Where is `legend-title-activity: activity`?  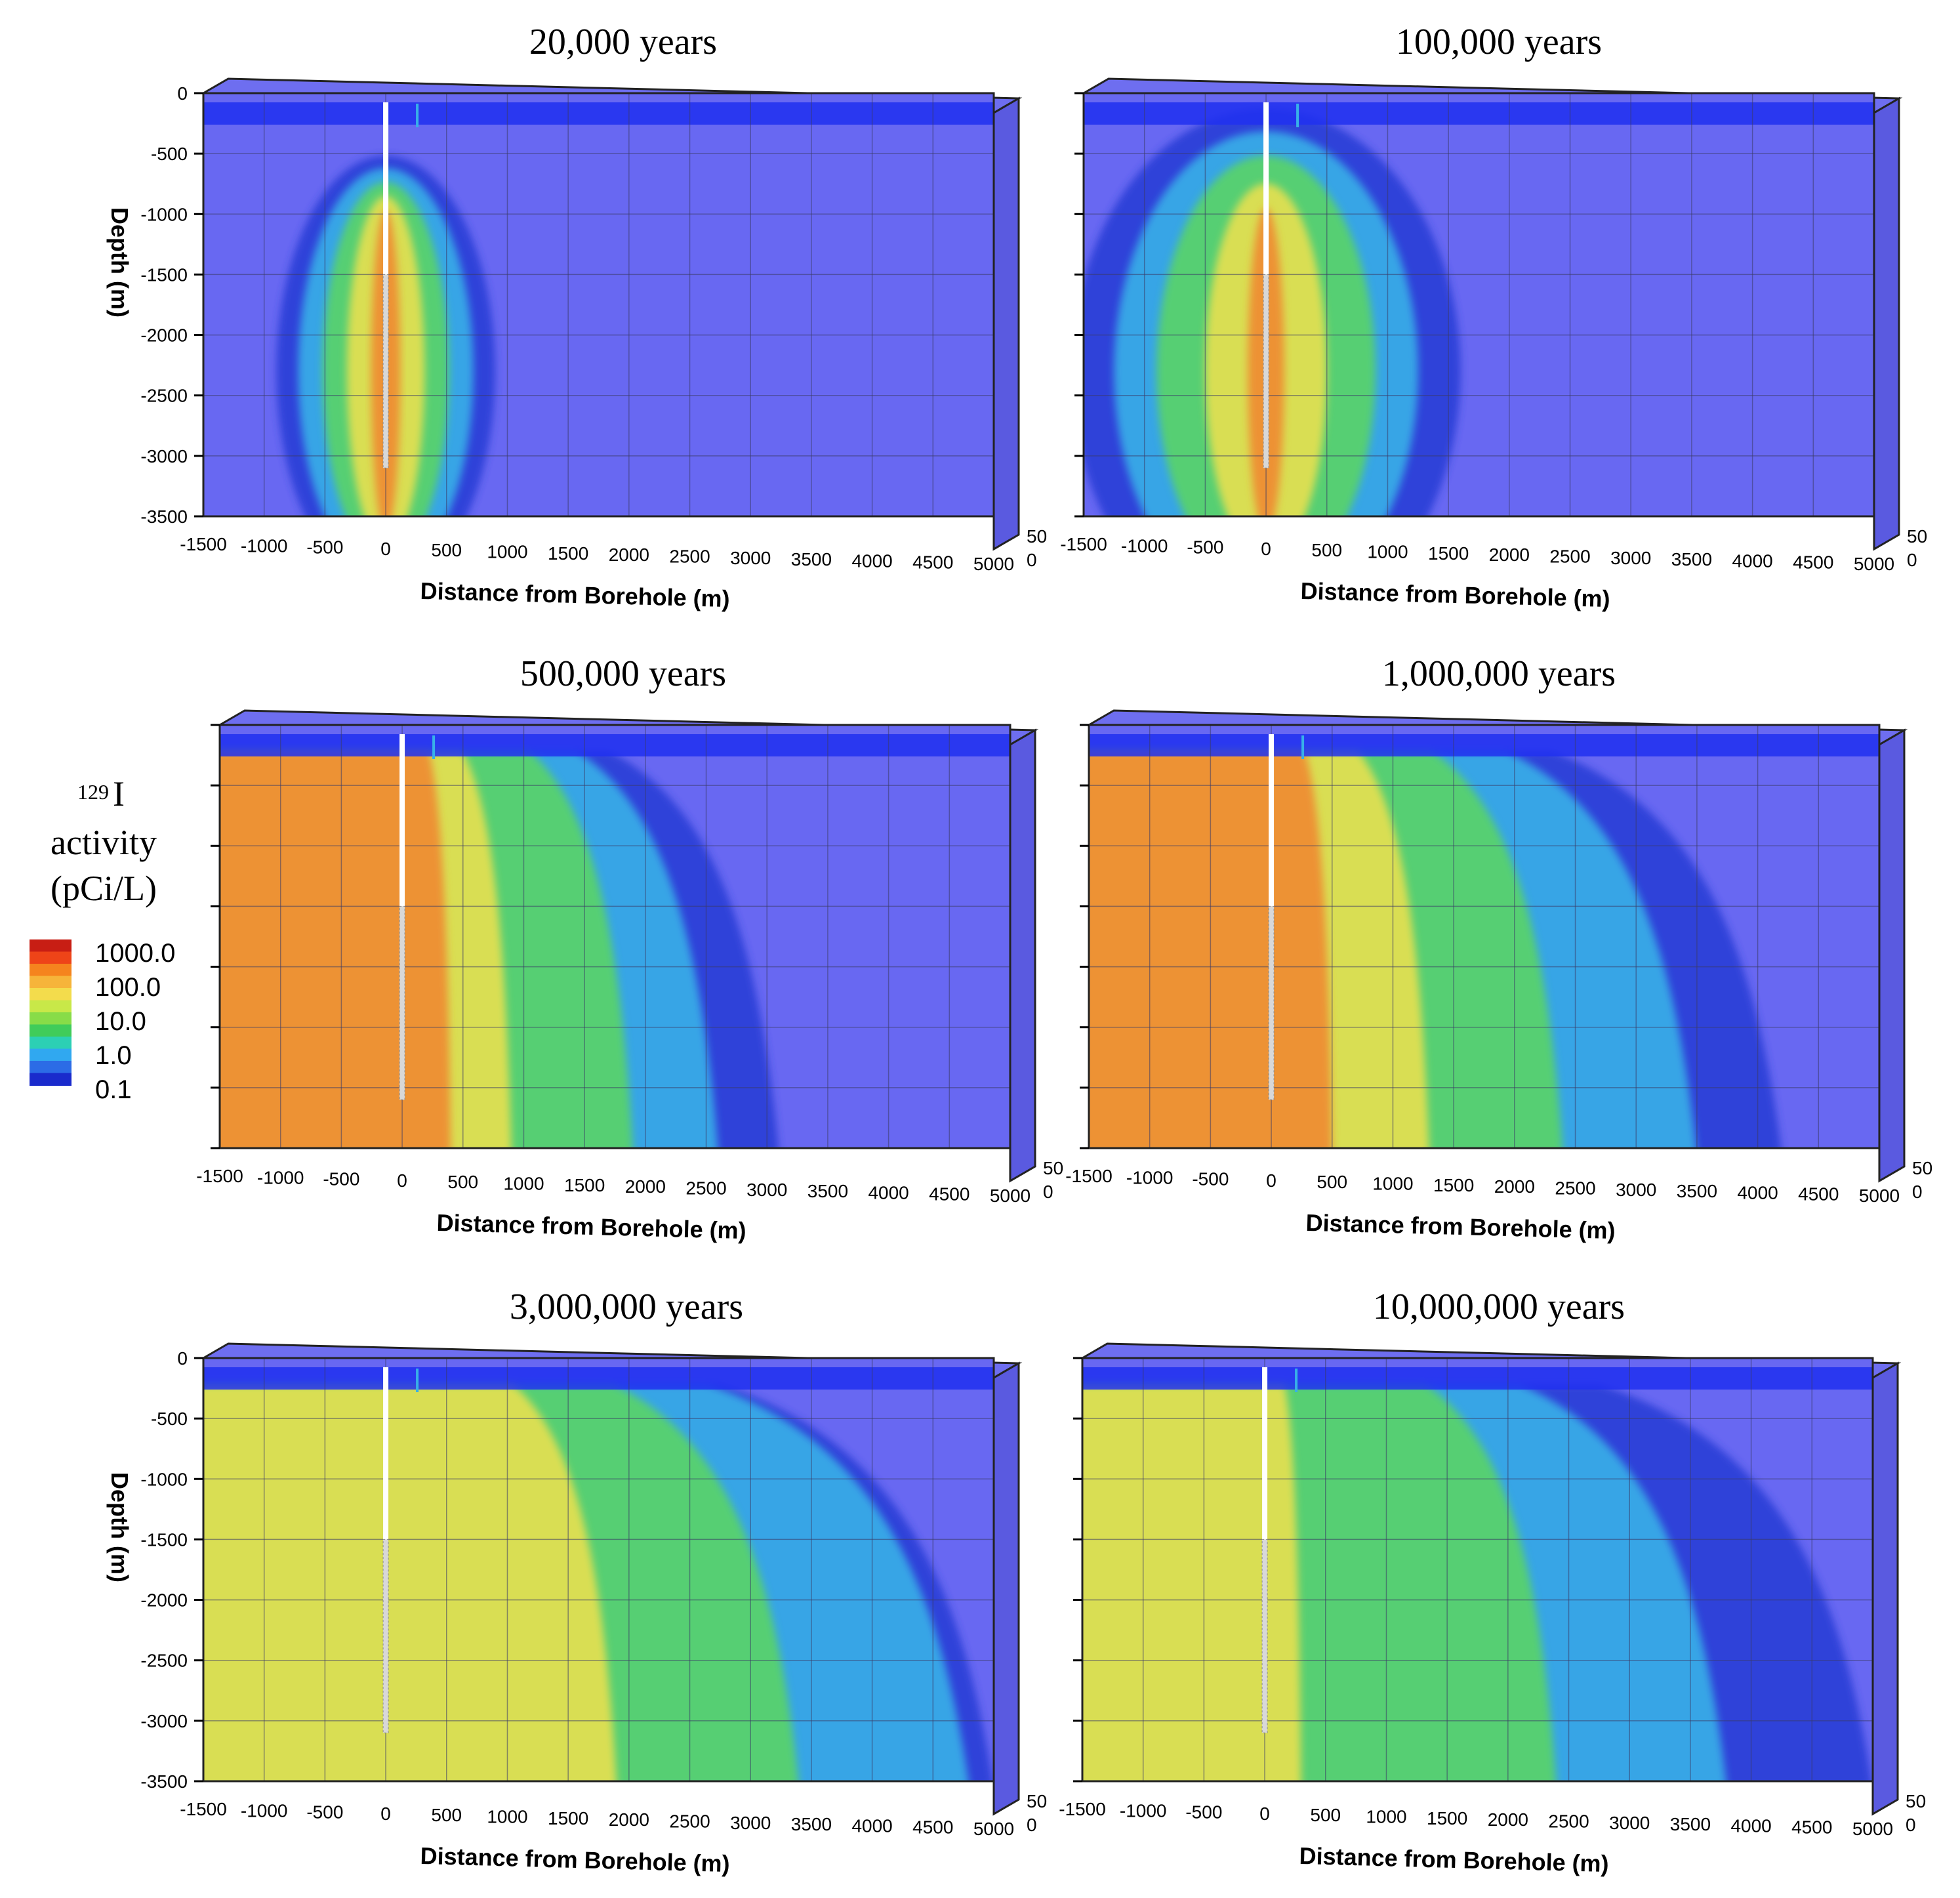
legend-title-activity: activity is located at coordinates (104, 842).